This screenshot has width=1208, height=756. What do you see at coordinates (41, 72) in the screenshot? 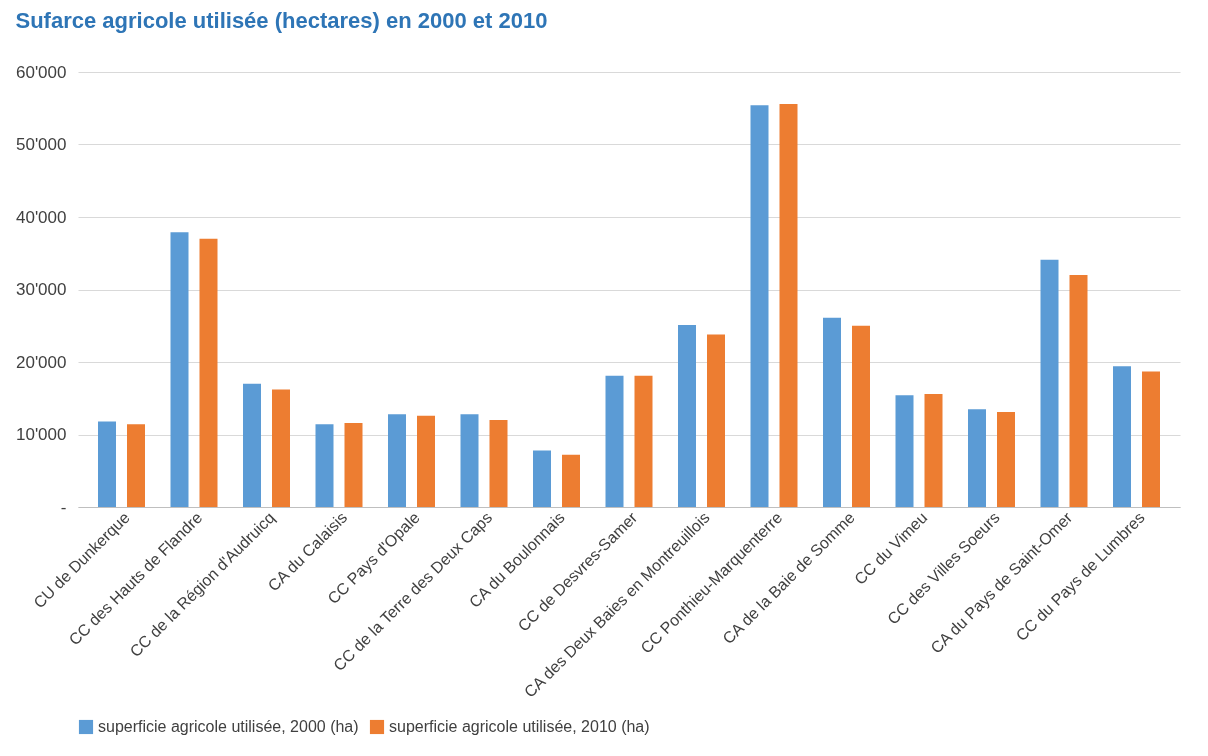
I see `y-tick-label: 60'000` at bounding box center [41, 72].